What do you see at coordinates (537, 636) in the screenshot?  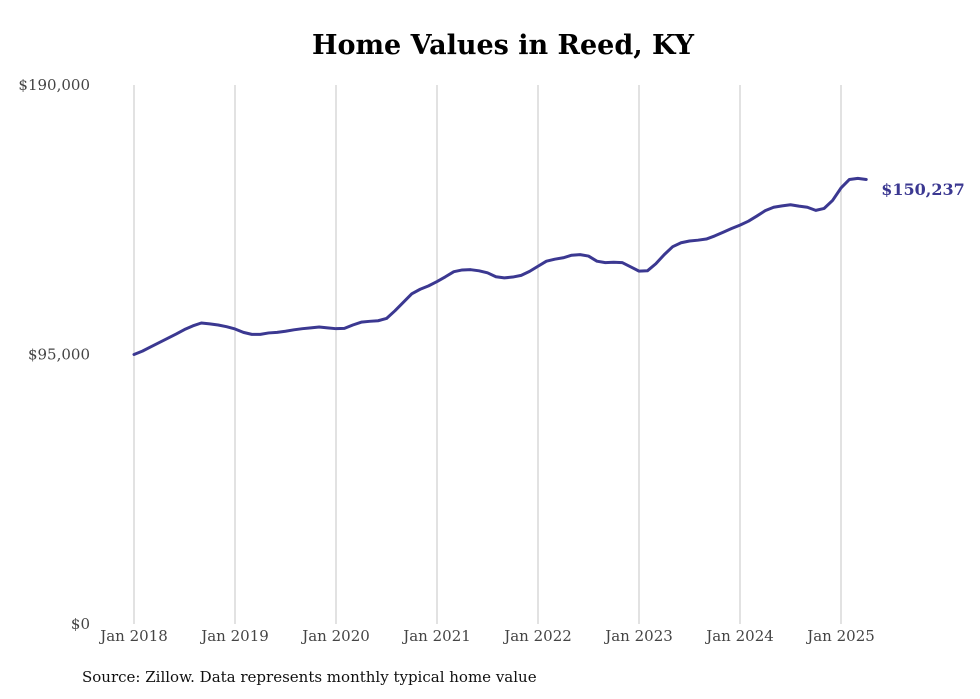 I see `x-tick-label: Jan 2022` at bounding box center [537, 636].